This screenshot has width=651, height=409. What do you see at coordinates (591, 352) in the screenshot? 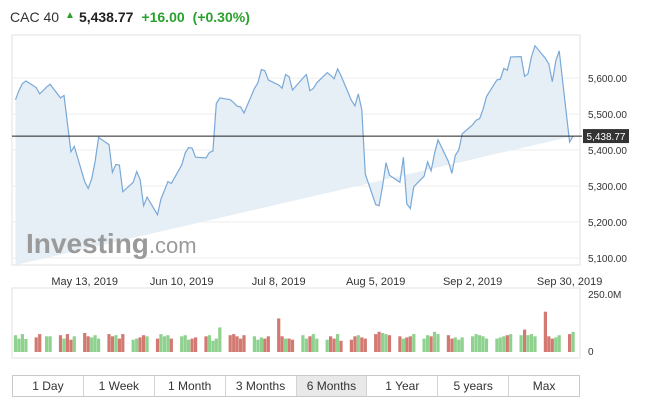
I see `volume-zero-label: 0` at bounding box center [591, 352].